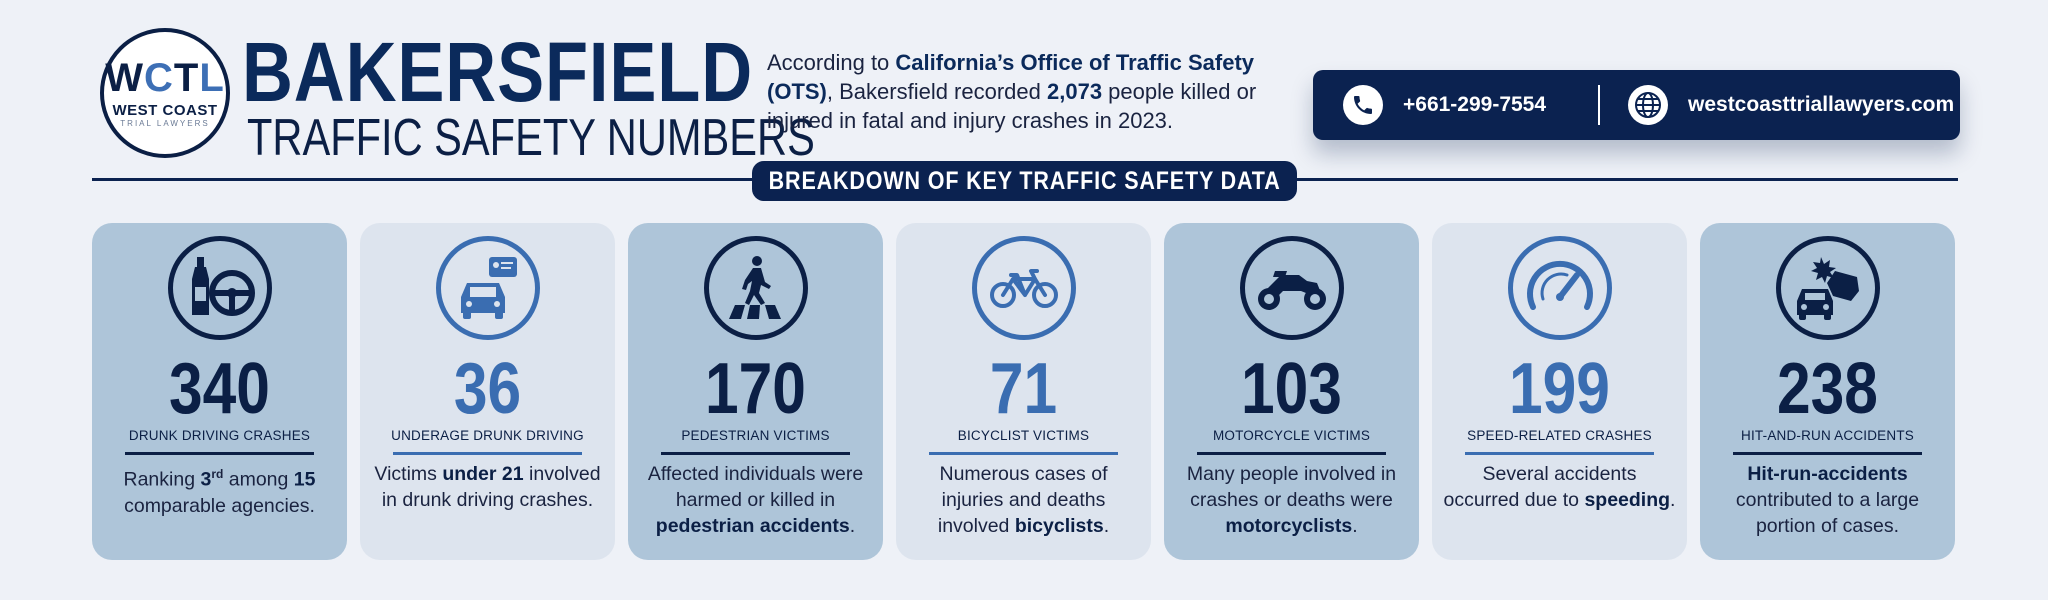  I want to click on stat-label: SPEED-RELATED CRASHES, so click(1559, 435).